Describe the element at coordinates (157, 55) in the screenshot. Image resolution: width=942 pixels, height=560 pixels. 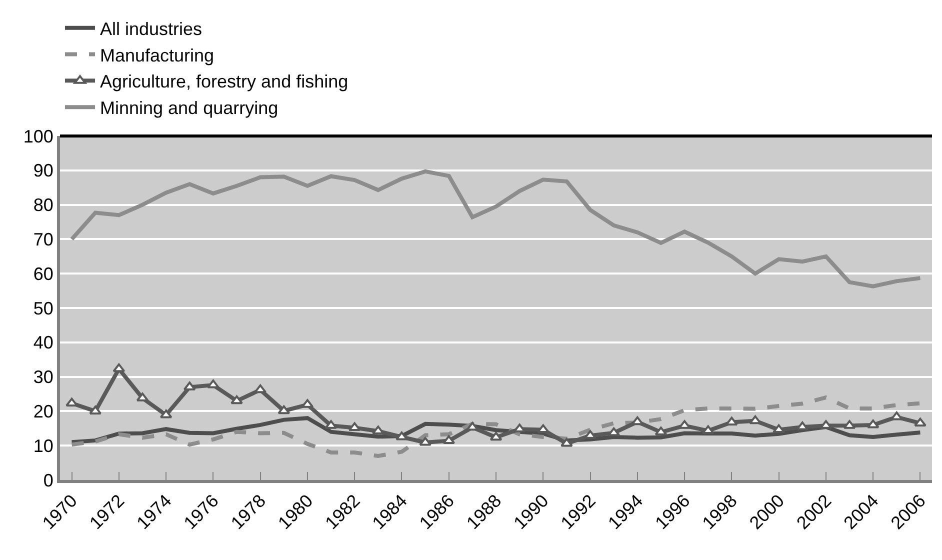
I see `legend-label: Manufacturing` at that location.